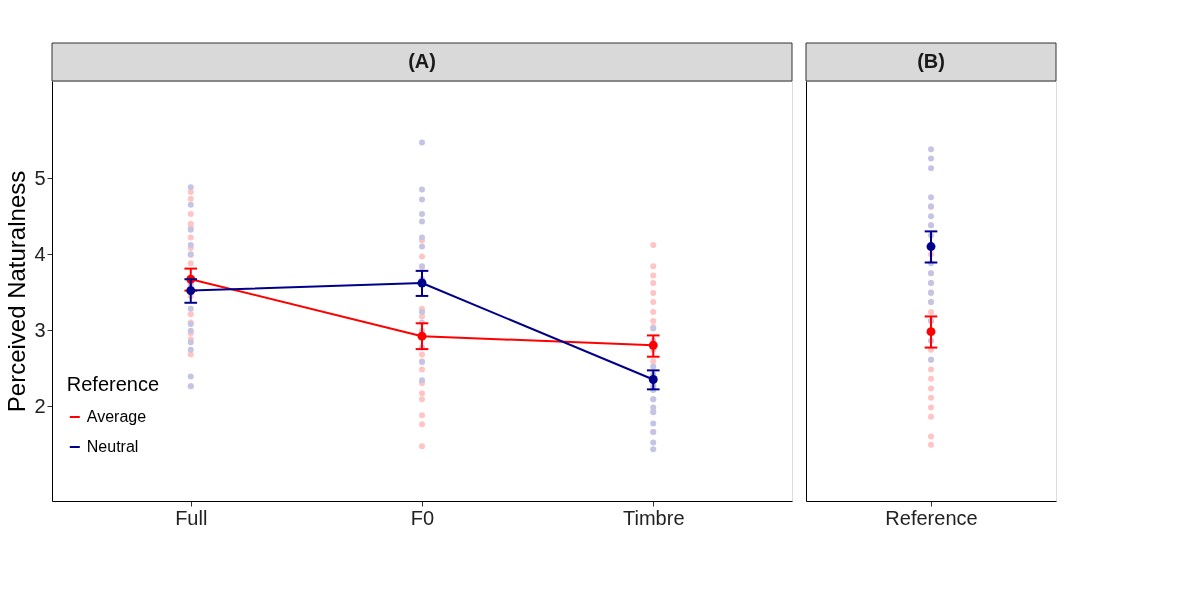 The width and height of the screenshot is (1197, 594). Describe the element at coordinates (112, 446) in the screenshot. I see `legend-label: Neutral` at that location.